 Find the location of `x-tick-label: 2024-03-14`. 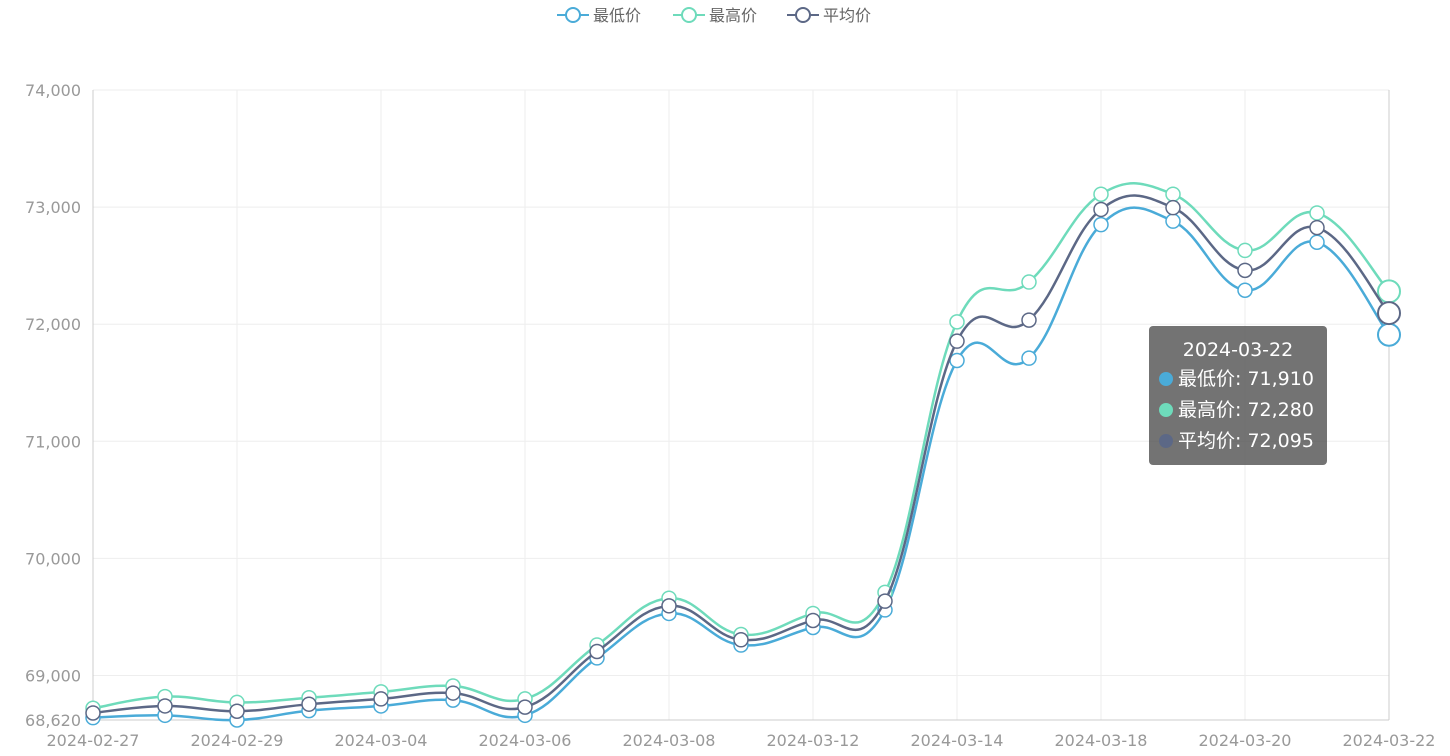

x-tick-label: 2024-03-14 is located at coordinates (957, 740).